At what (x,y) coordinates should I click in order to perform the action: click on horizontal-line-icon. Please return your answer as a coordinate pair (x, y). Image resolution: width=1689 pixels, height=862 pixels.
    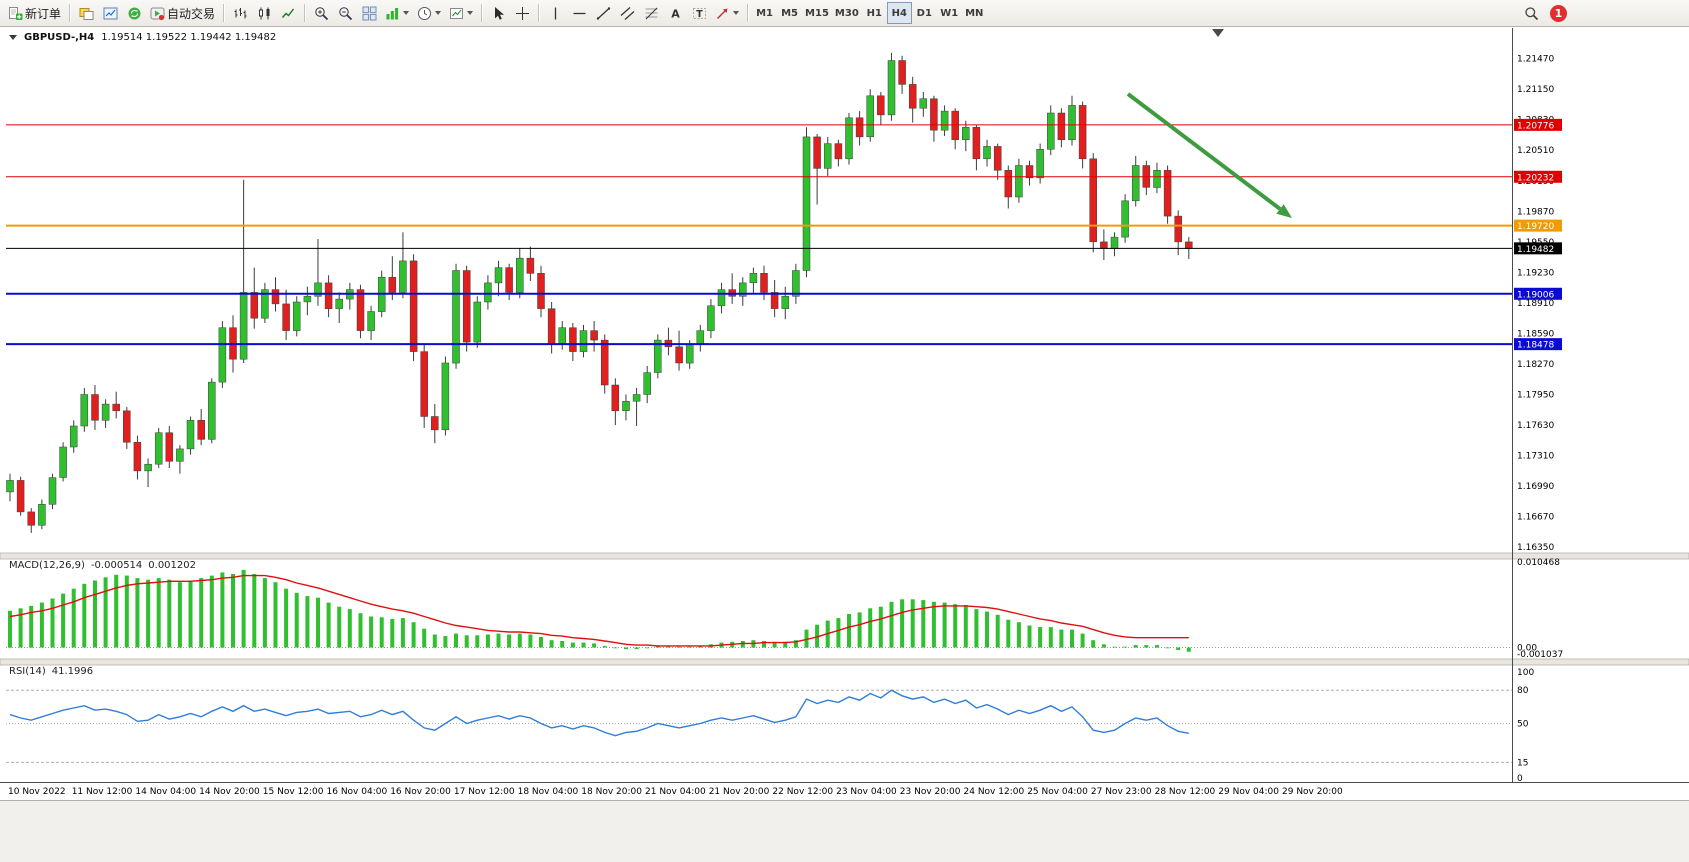
    Looking at the image, I should click on (579, 13).